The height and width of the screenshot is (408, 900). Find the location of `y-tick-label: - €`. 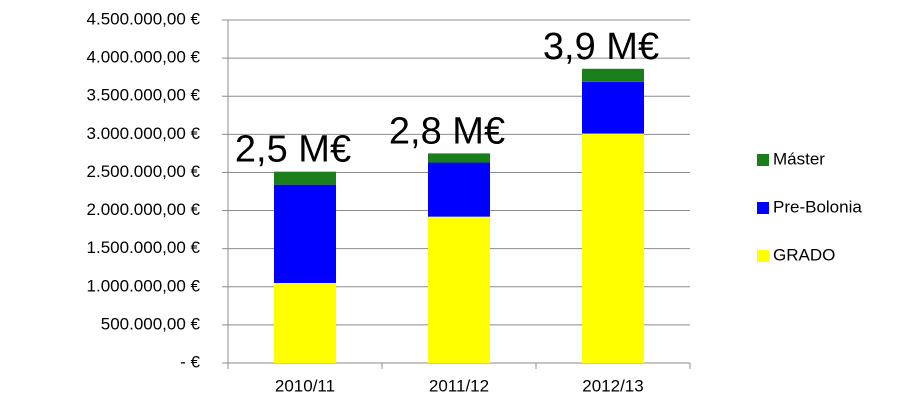

y-tick-label: - € is located at coordinates (190, 361).